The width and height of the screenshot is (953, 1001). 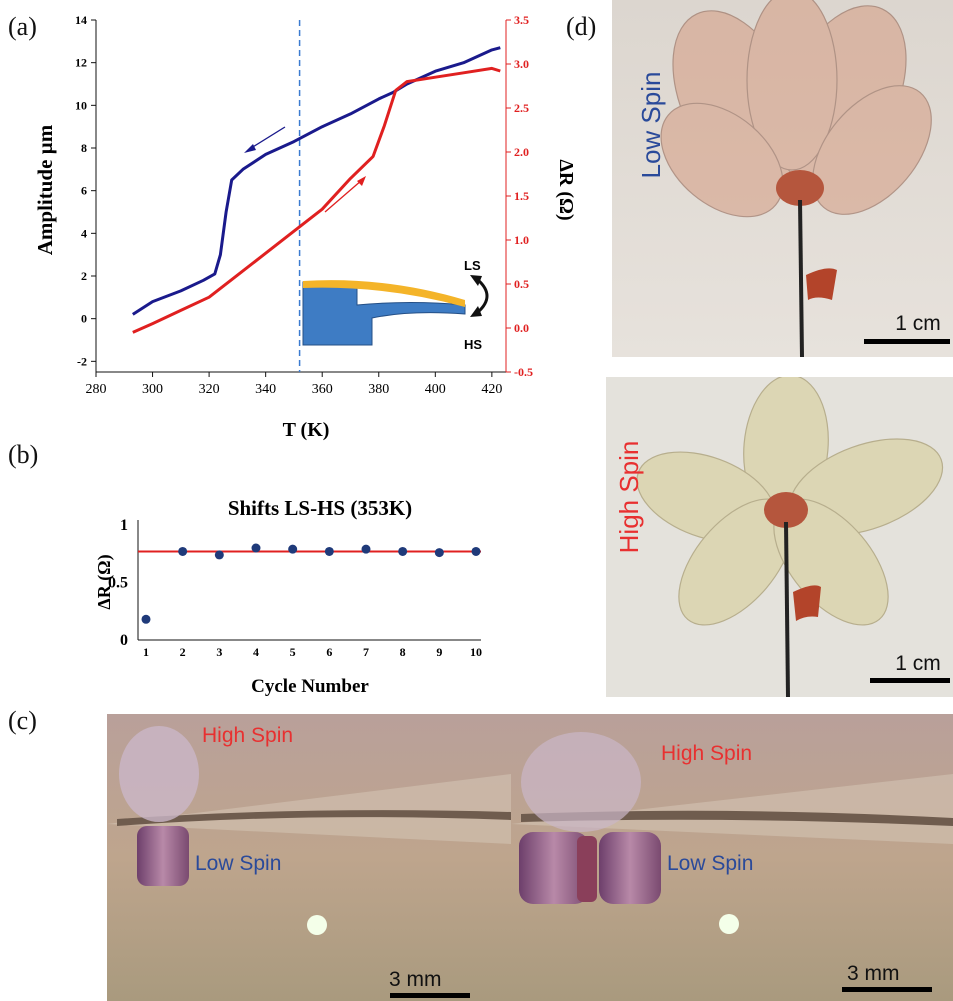 What do you see at coordinates (22, 26) in the screenshot?
I see `panel-label-a: (a)` at bounding box center [22, 26].